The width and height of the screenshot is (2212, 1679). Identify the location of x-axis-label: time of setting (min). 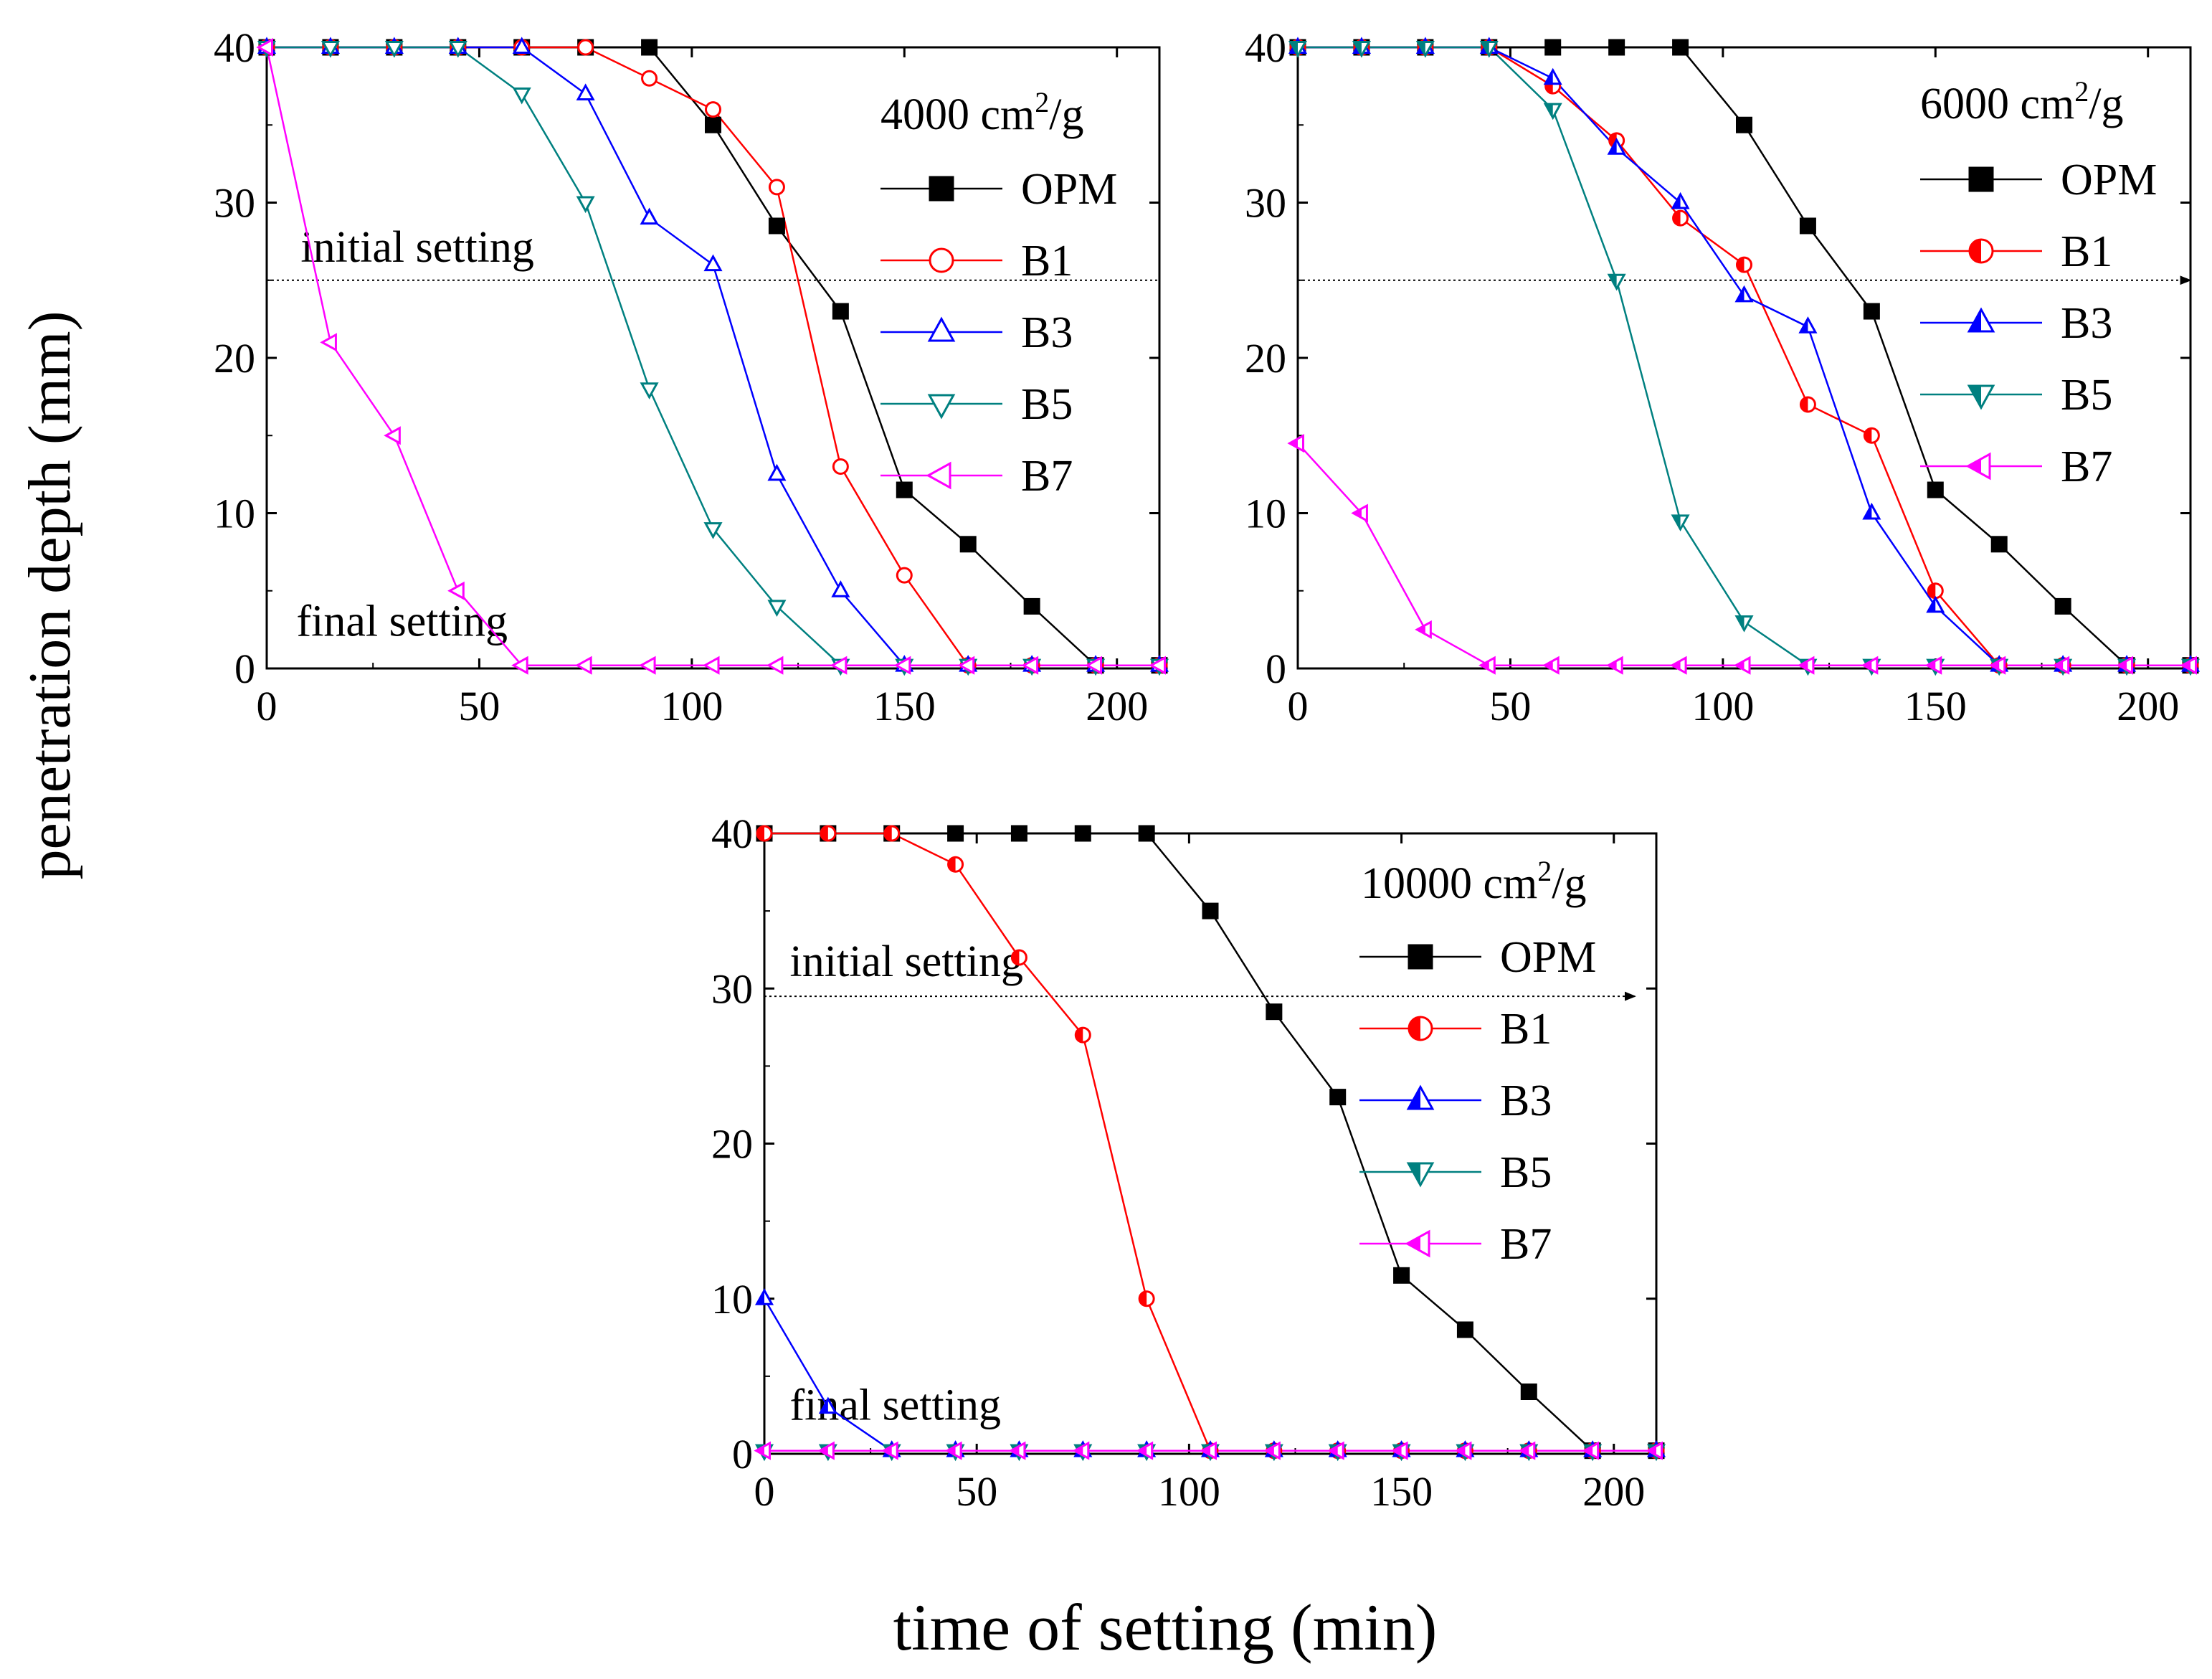
(1165, 1628).